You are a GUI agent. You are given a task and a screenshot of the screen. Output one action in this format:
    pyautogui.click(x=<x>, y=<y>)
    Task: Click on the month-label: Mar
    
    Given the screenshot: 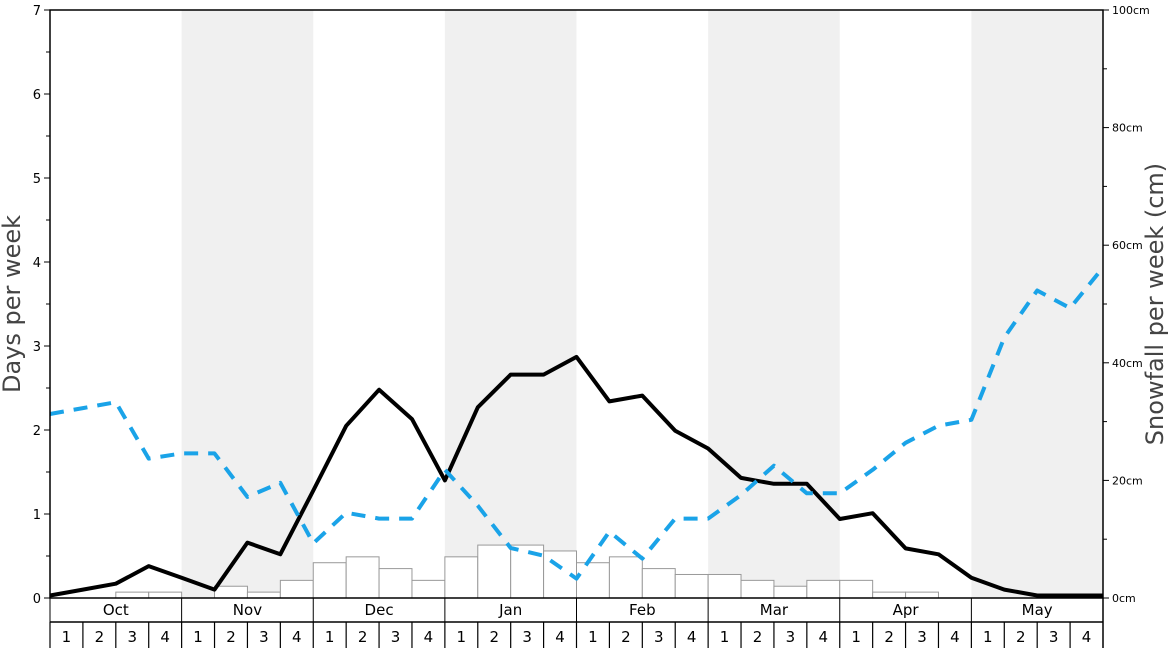 What is the action you would take?
    pyautogui.click(x=774, y=610)
    